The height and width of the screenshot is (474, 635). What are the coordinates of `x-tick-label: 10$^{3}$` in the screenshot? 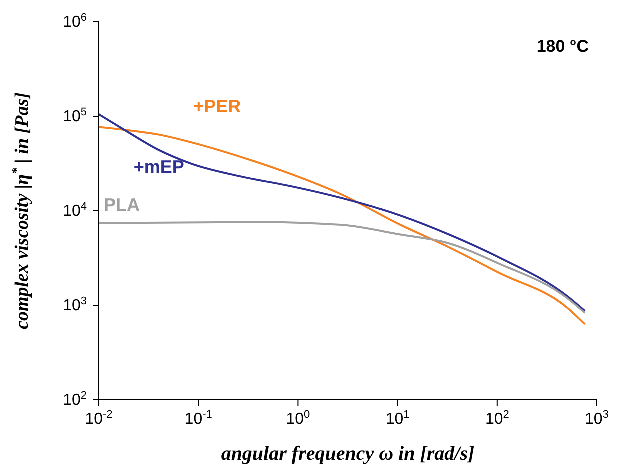 It's located at (597, 418).